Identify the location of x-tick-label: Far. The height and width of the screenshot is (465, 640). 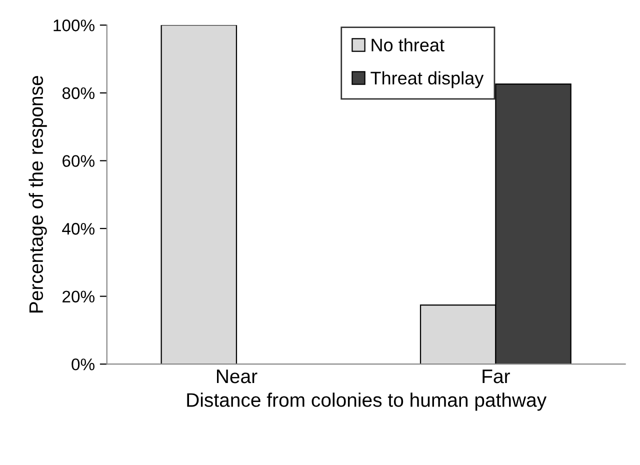
(496, 377).